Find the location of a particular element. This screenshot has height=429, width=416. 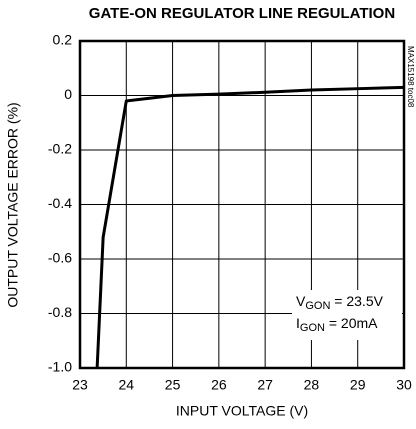

y-tick-label: -0.8 is located at coordinates (60, 312).